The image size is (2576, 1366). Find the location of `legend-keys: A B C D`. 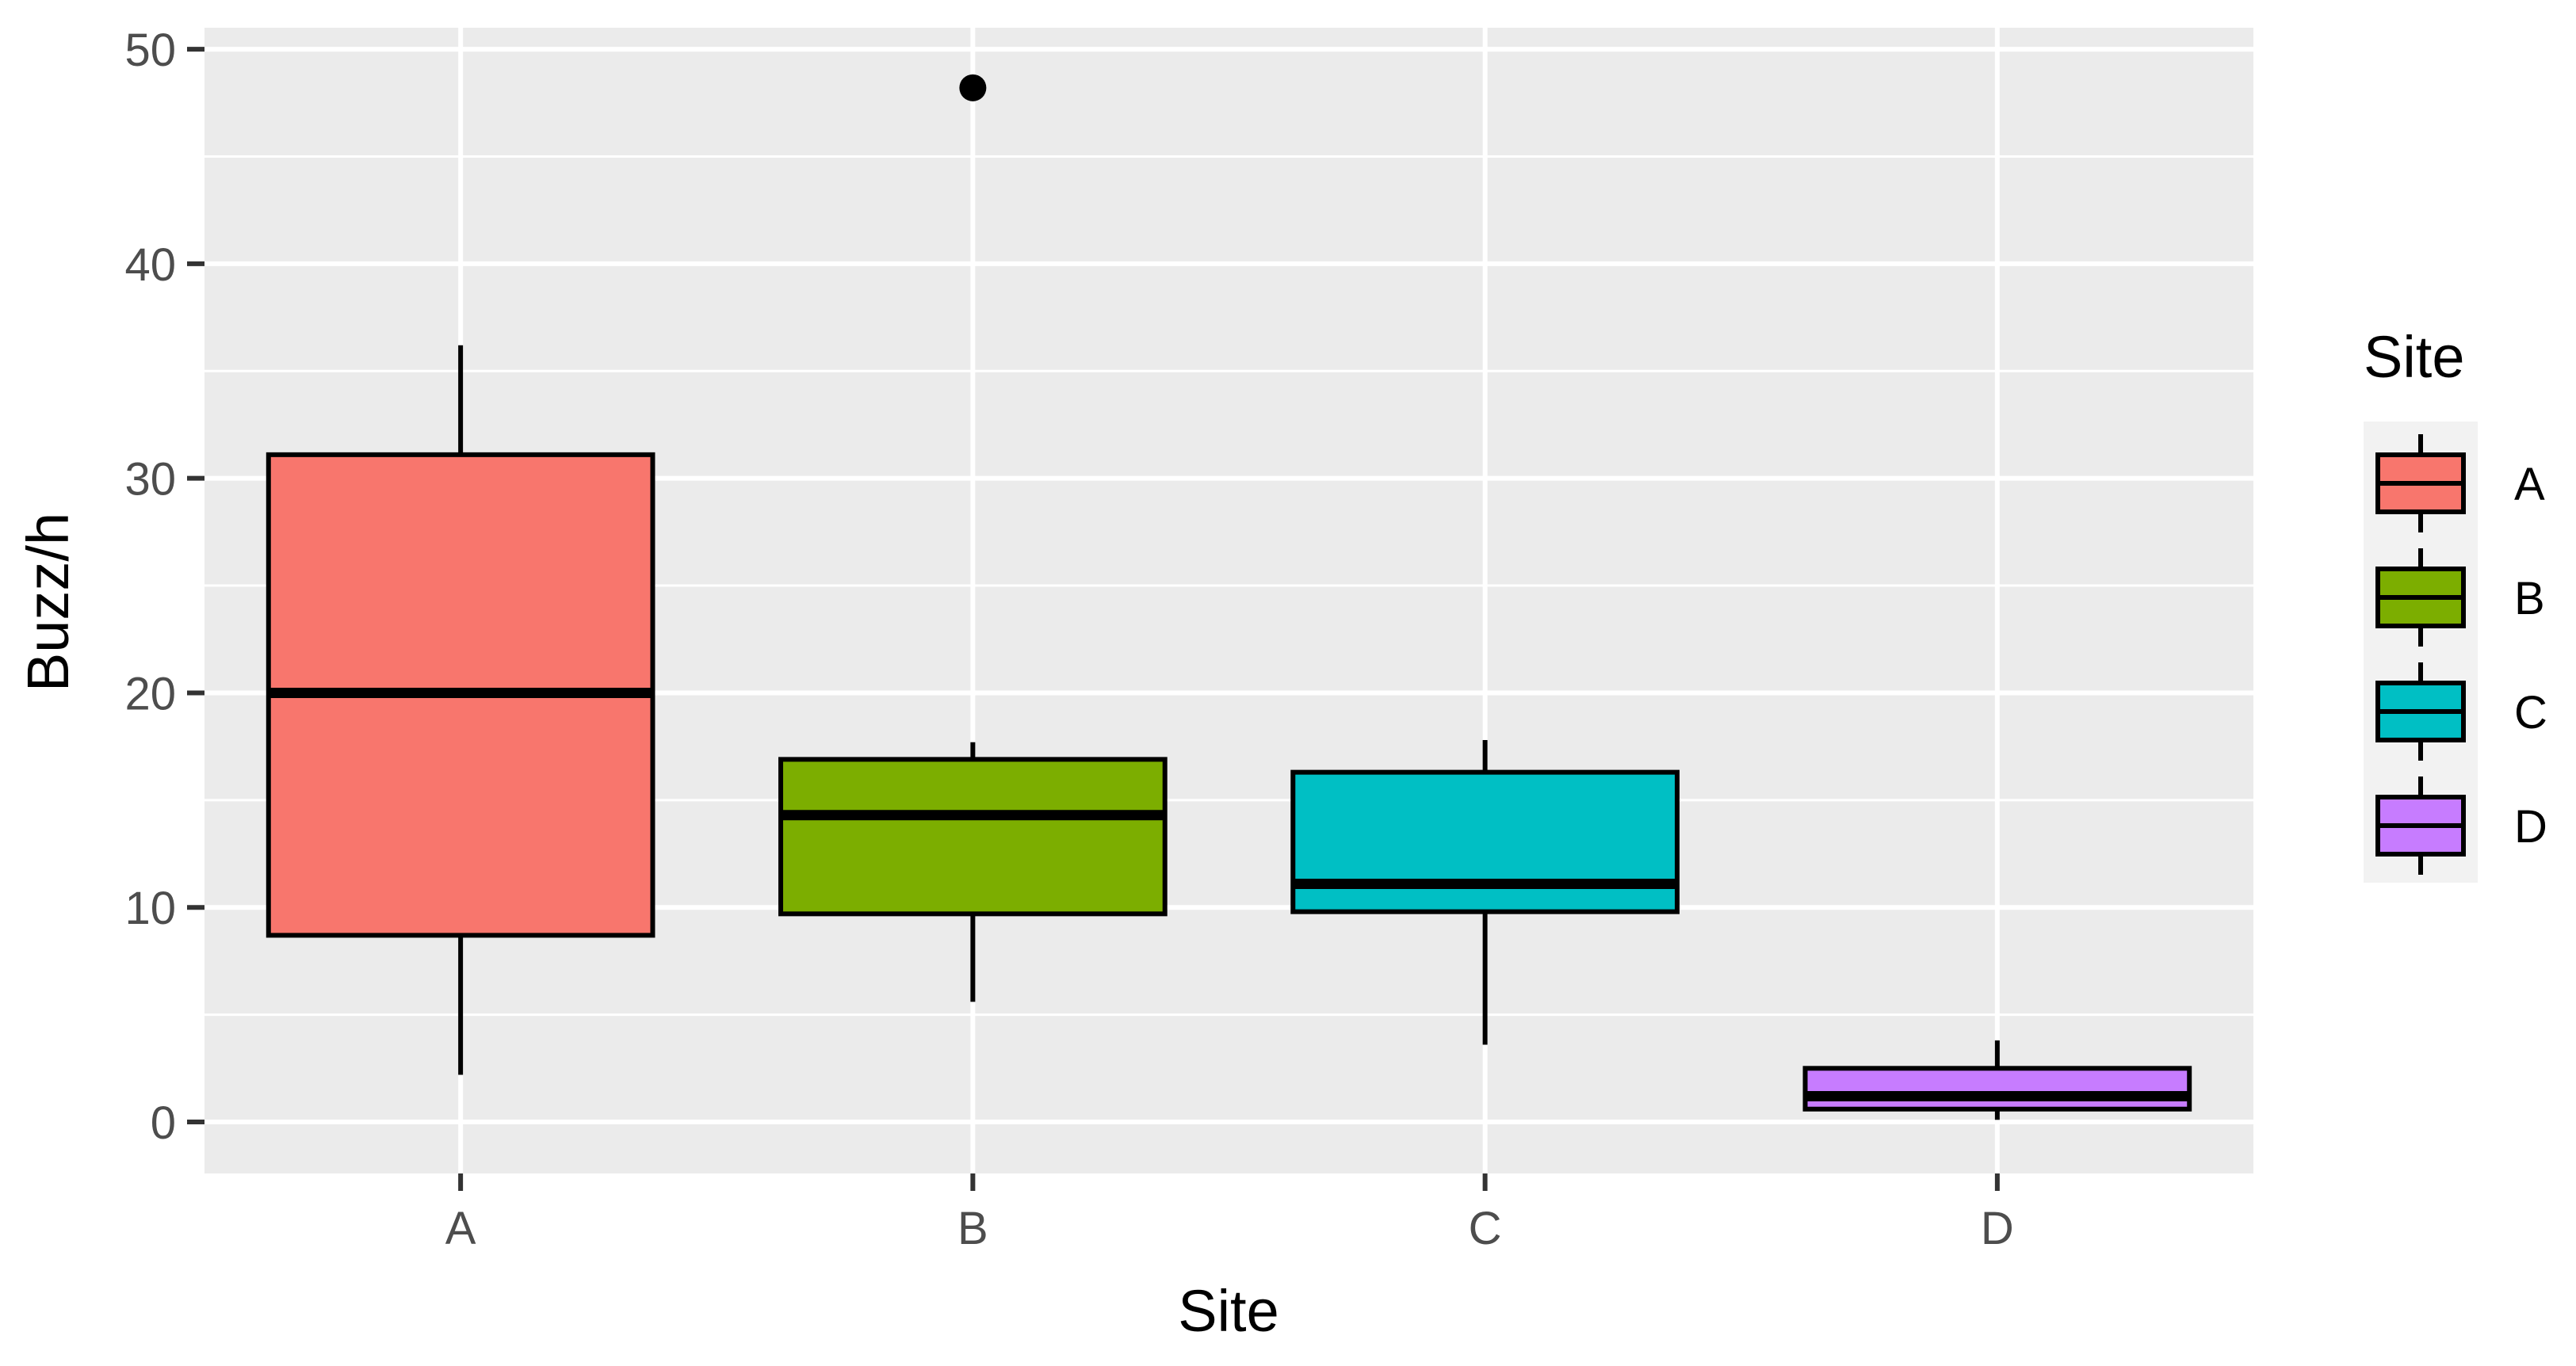

legend-keys: A B C D is located at coordinates (2461, 654).